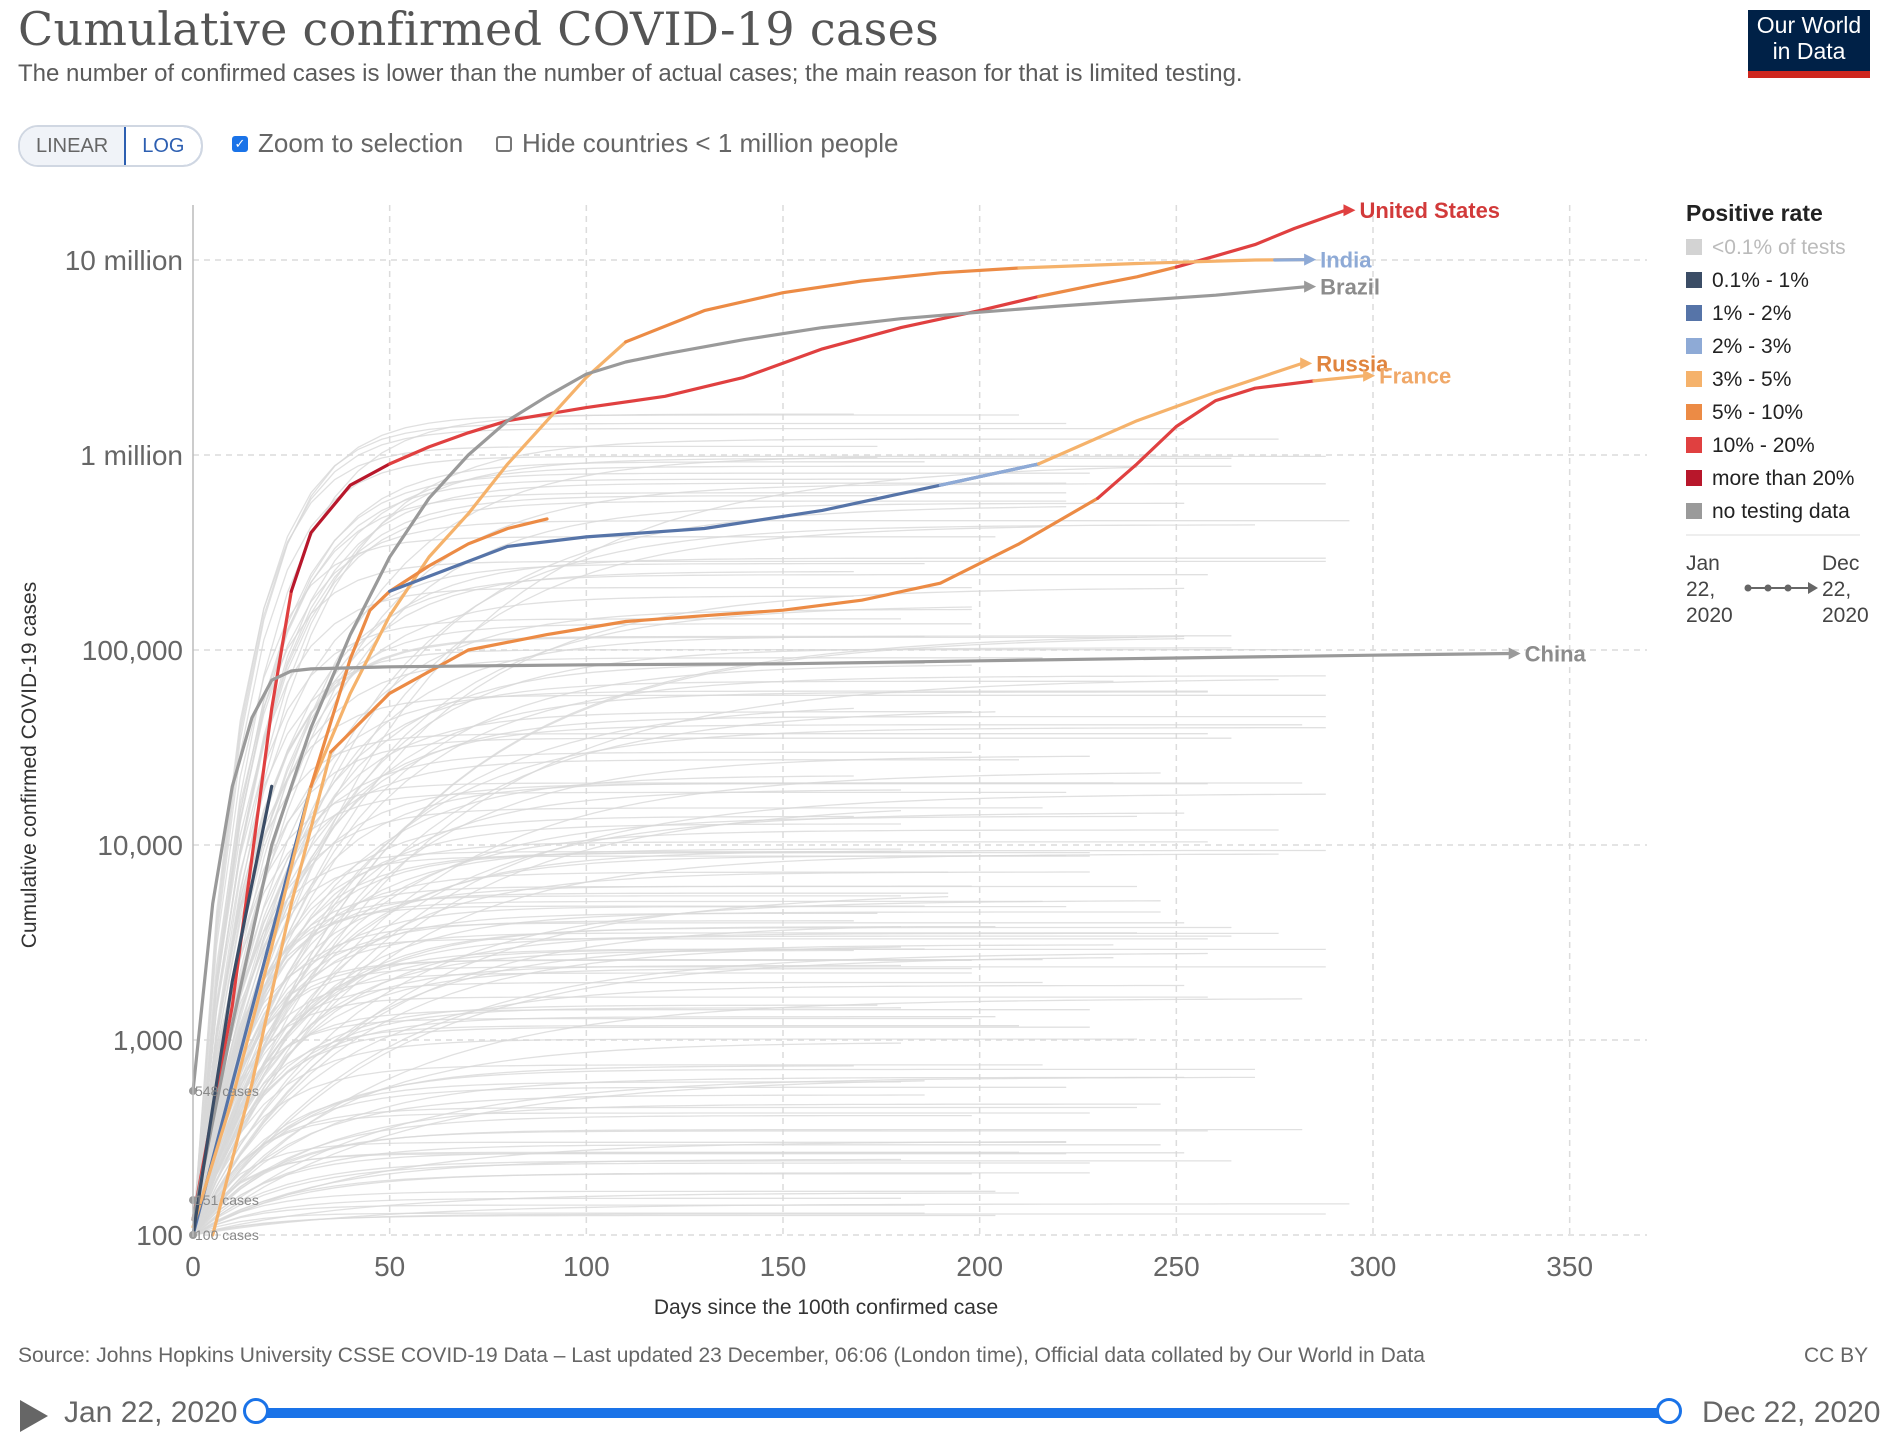 The height and width of the screenshot is (1438, 1888). I want to click on timeline-end-label: Dec 22, 2020, so click(1791, 1413).